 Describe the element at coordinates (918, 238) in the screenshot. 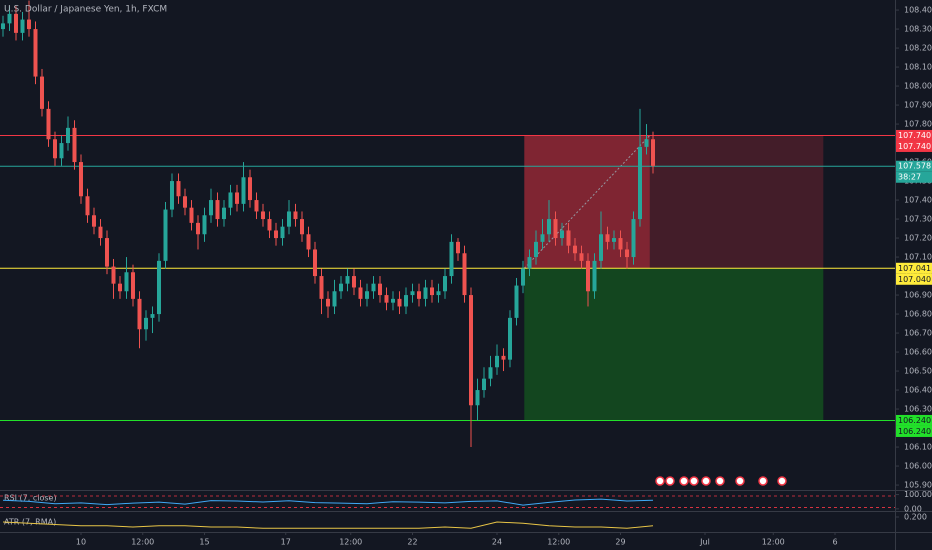

I see `y-tick-label: 107.200` at that location.